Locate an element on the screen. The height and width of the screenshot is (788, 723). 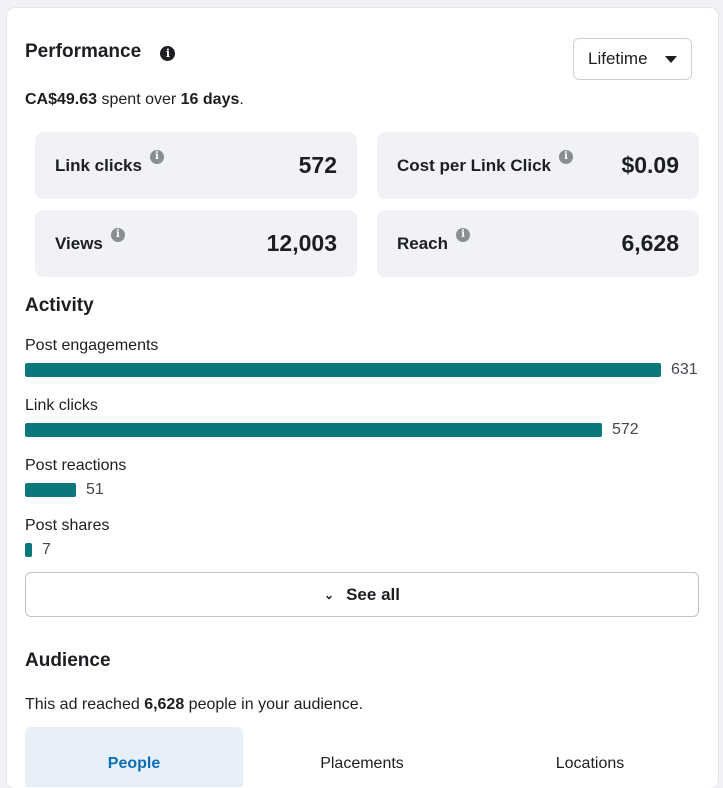
tab-people: People is located at coordinates (134, 757).